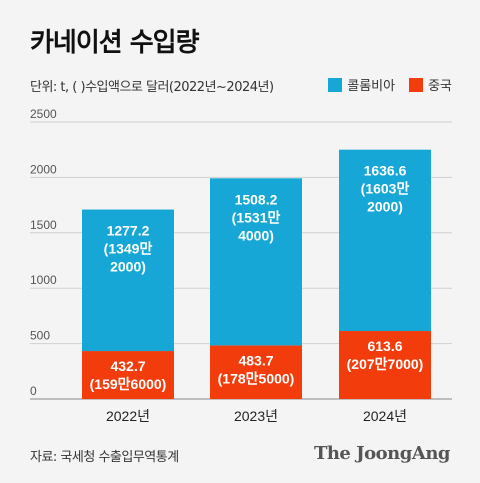 The image size is (480, 483). What do you see at coordinates (114, 43) in the screenshot?
I see `chart-title: 카네이션 수입량` at bounding box center [114, 43].